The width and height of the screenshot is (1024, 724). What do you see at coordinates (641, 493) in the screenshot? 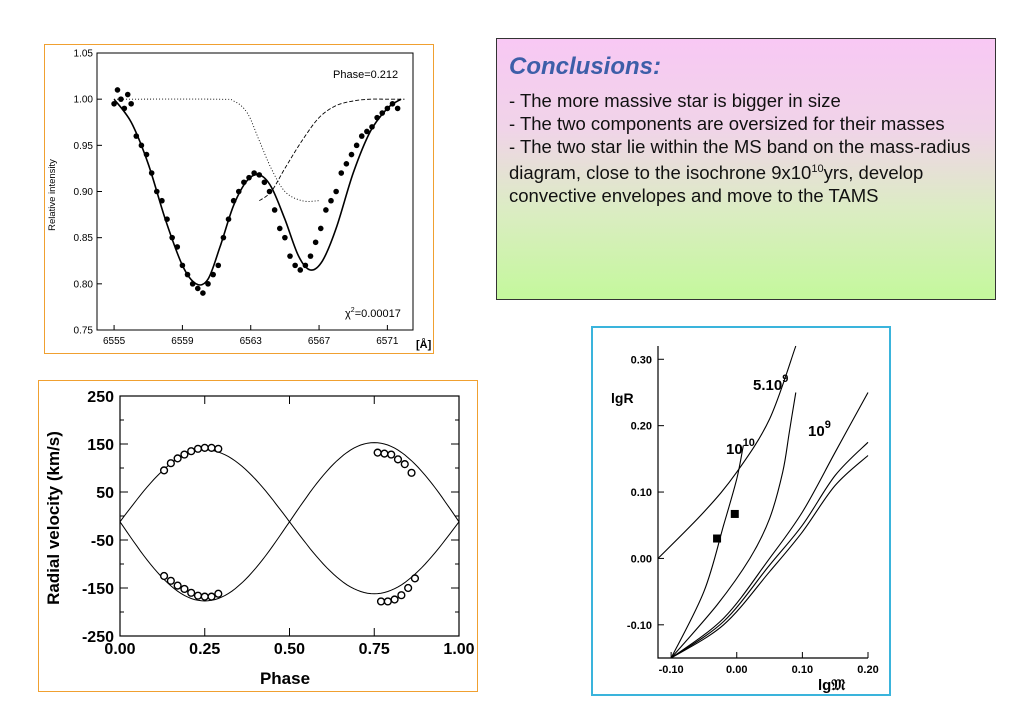
I see `y-tick-label: 0.10` at bounding box center [641, 493].